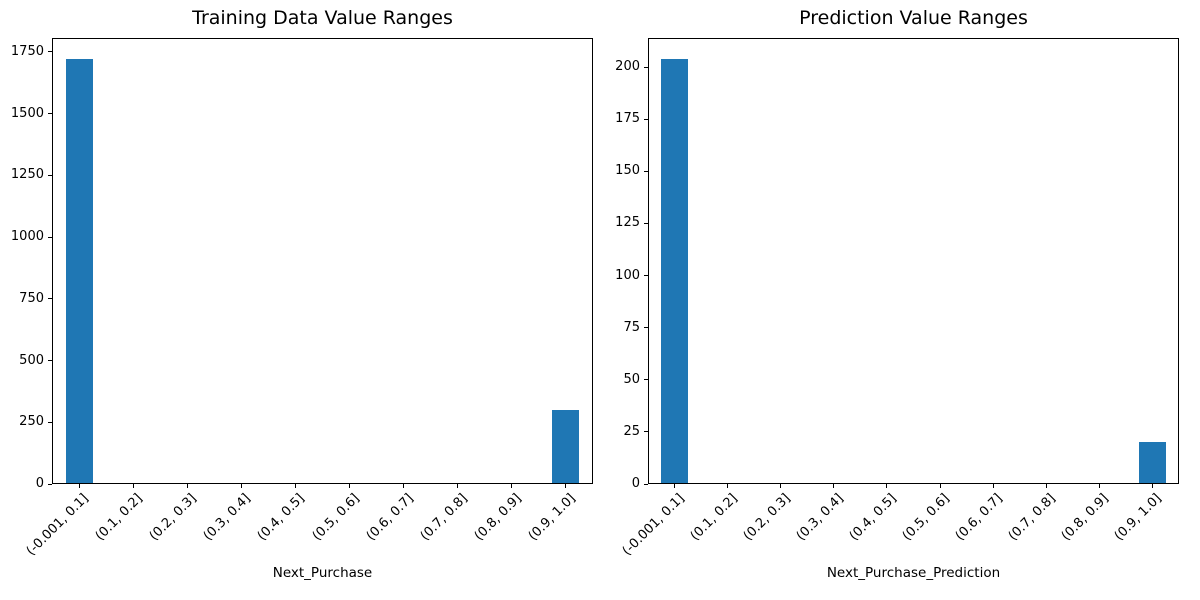 This screenshot has width=1200, height=600. Describe the element at coordinates (27, 51) in the screenshot. I see `y-tick-label: 1750` at that location.